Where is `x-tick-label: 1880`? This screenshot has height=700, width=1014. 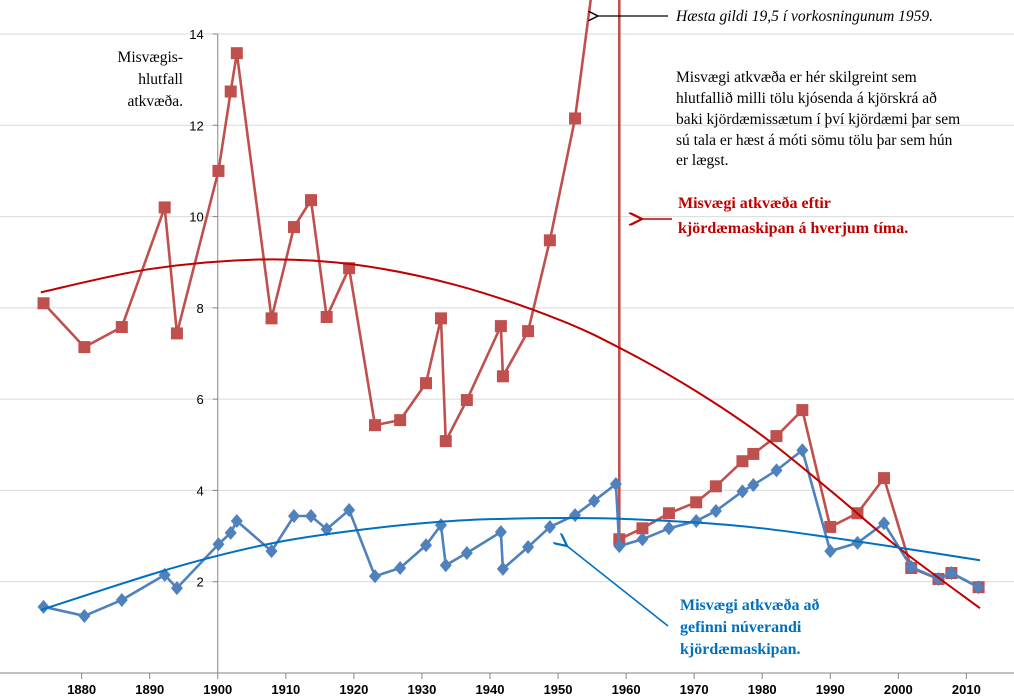 x-tick-label: 1880 is located at coordinates (81, 689).